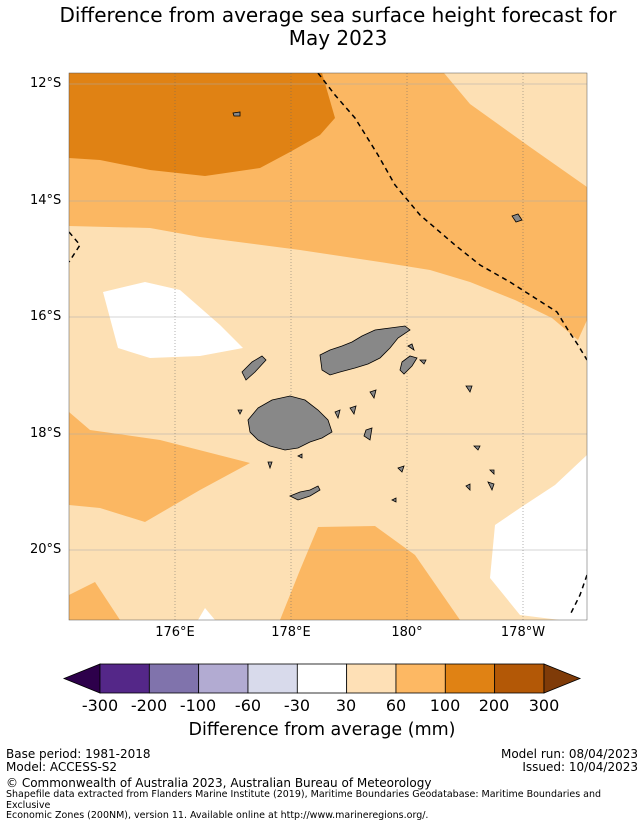  What do you see at coordinates (322, 730) in the screenshot?
I see `colorbar-label: Difference from average (mm)` at bounding box center [322, 730].